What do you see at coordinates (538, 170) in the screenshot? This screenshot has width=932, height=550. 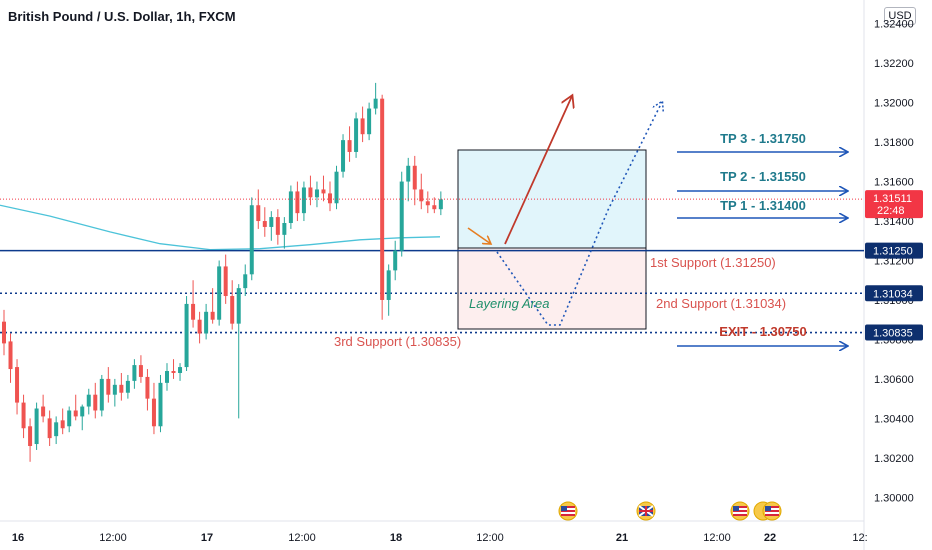 I see `bullish-projection-arrow` at bounding box center [538, 170].